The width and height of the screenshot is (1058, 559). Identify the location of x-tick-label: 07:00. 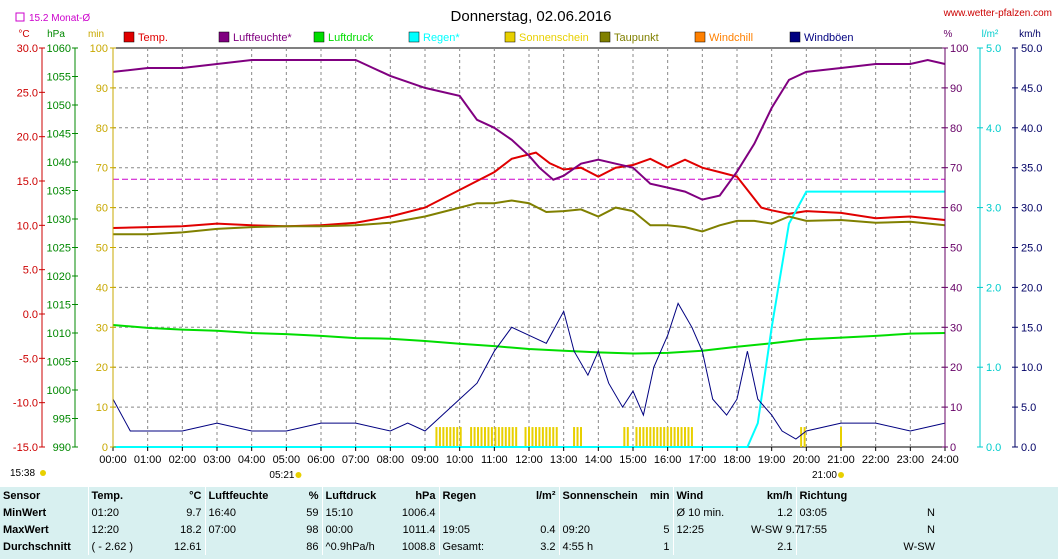
(356, 460).